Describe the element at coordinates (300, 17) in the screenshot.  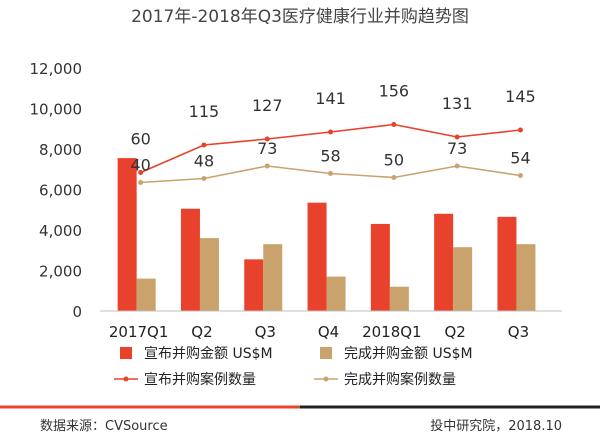
I see `chart-title: 2017年-2018年Q3医疗健康行业并购趋势图` at that location.